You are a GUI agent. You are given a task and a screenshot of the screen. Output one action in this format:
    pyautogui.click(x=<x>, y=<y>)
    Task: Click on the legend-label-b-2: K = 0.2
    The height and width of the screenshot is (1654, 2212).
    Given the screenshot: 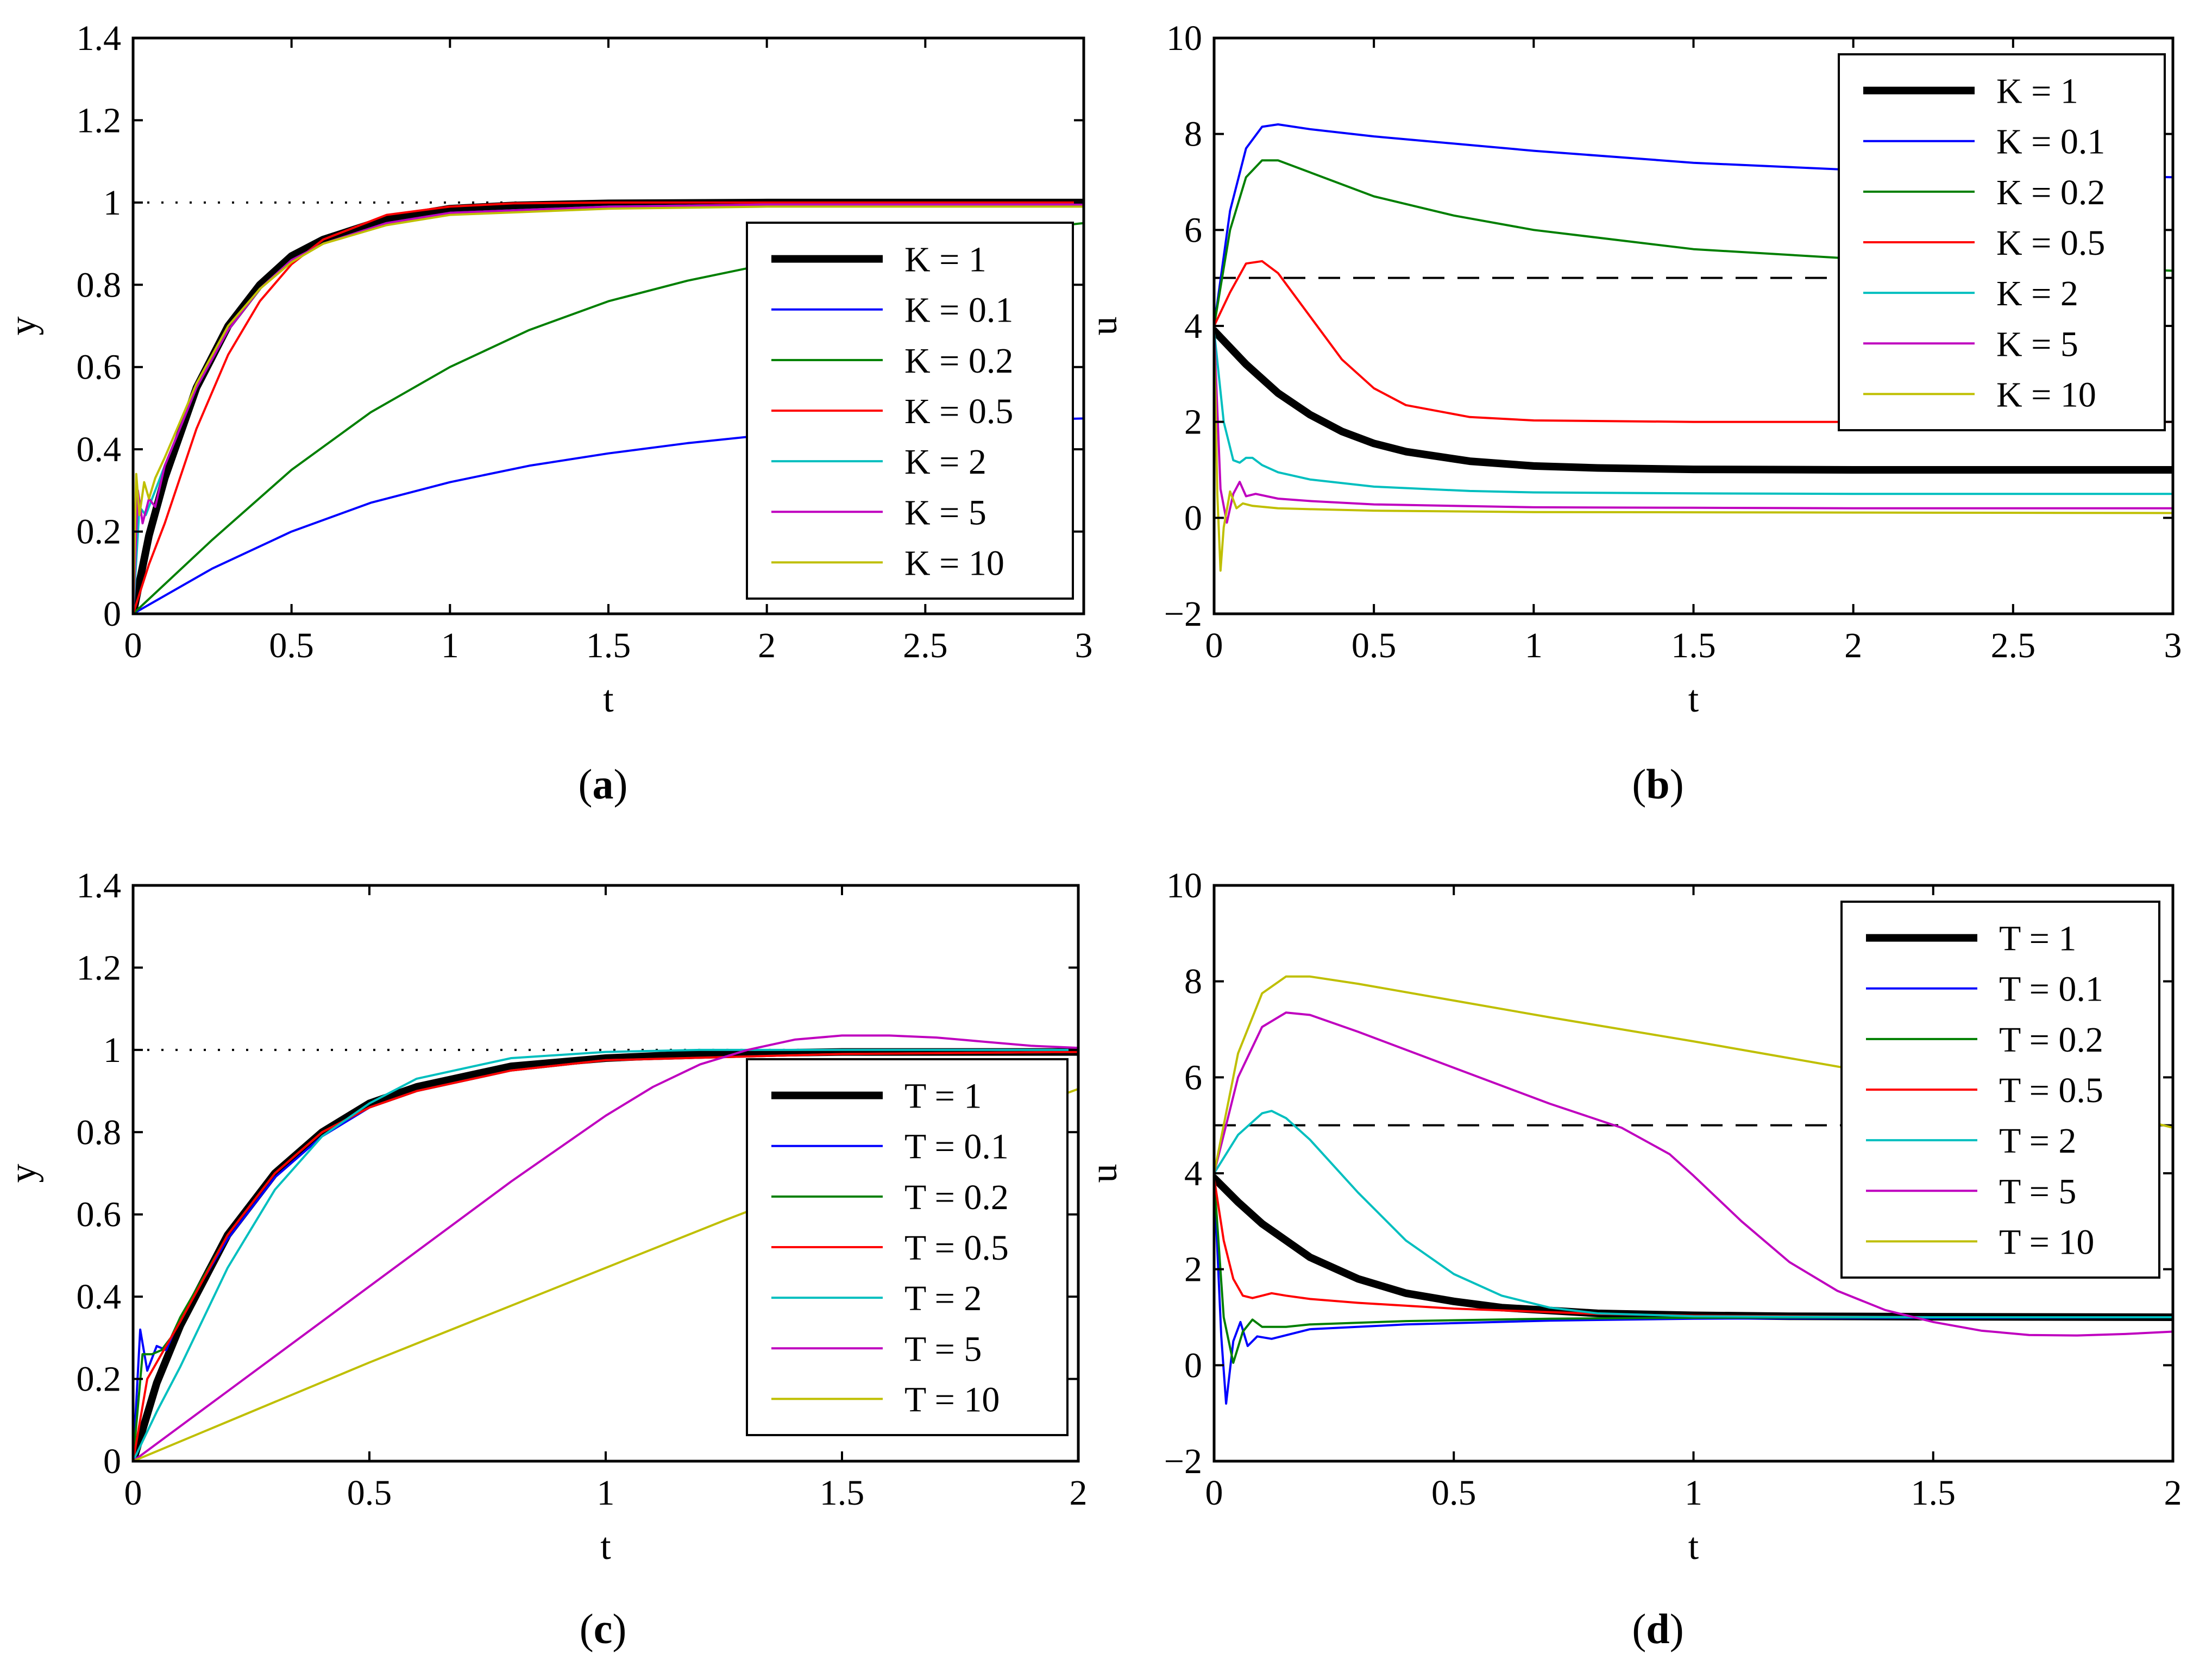 What is the action you would take?
    pyautogui.click(x=2050, y=192)
    